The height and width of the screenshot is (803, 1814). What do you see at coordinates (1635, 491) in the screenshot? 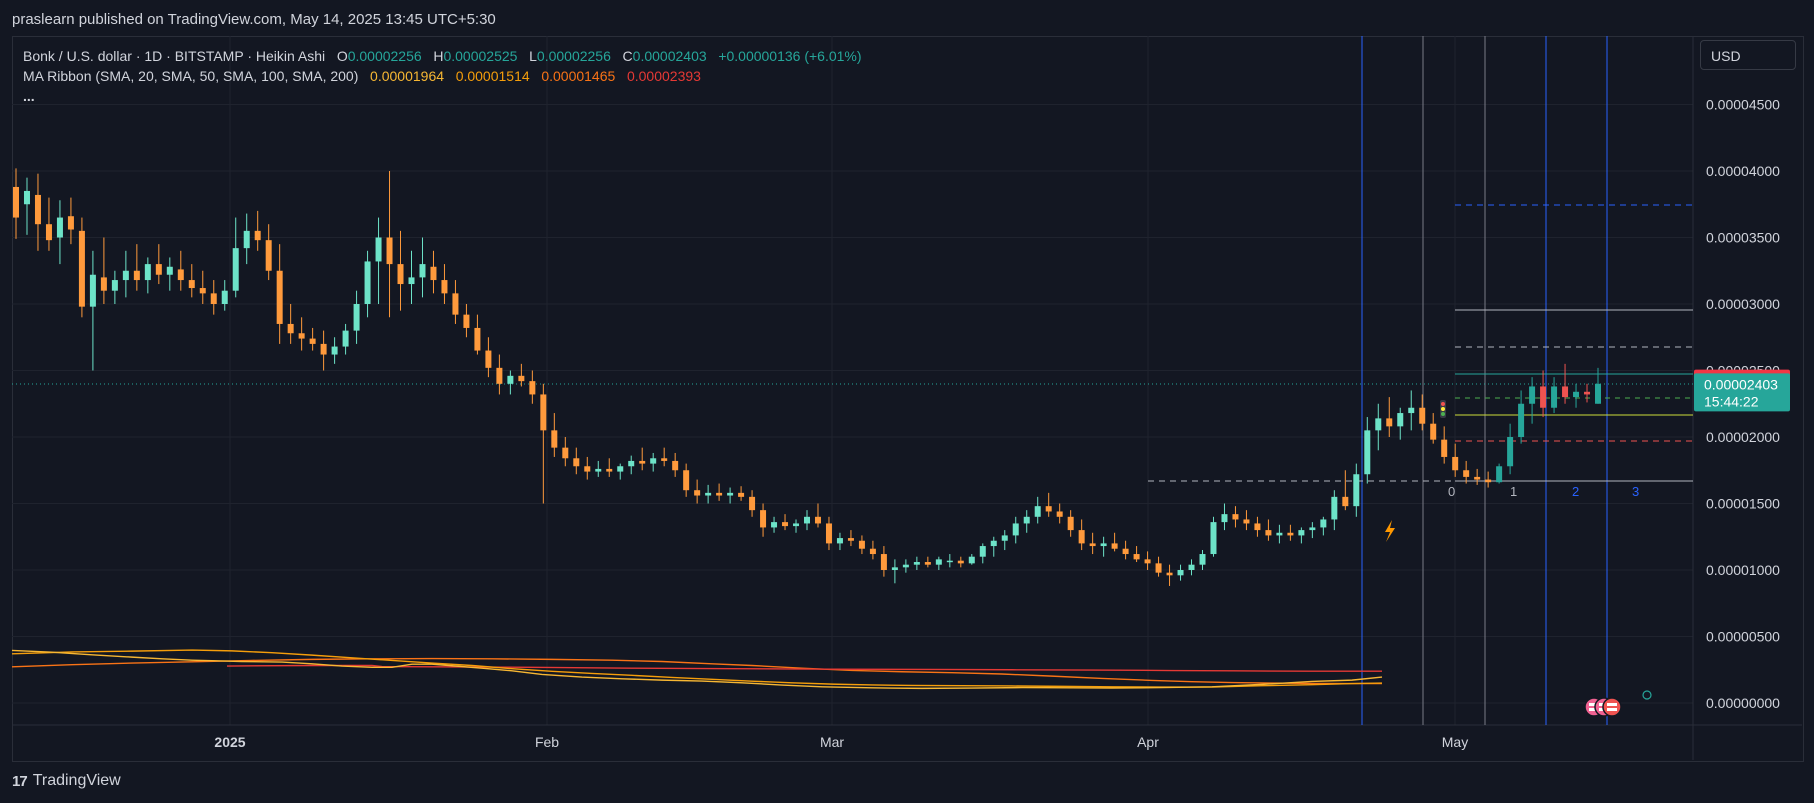
I see `fib-cycle-label: 3` at bounding box center [1635, 491].